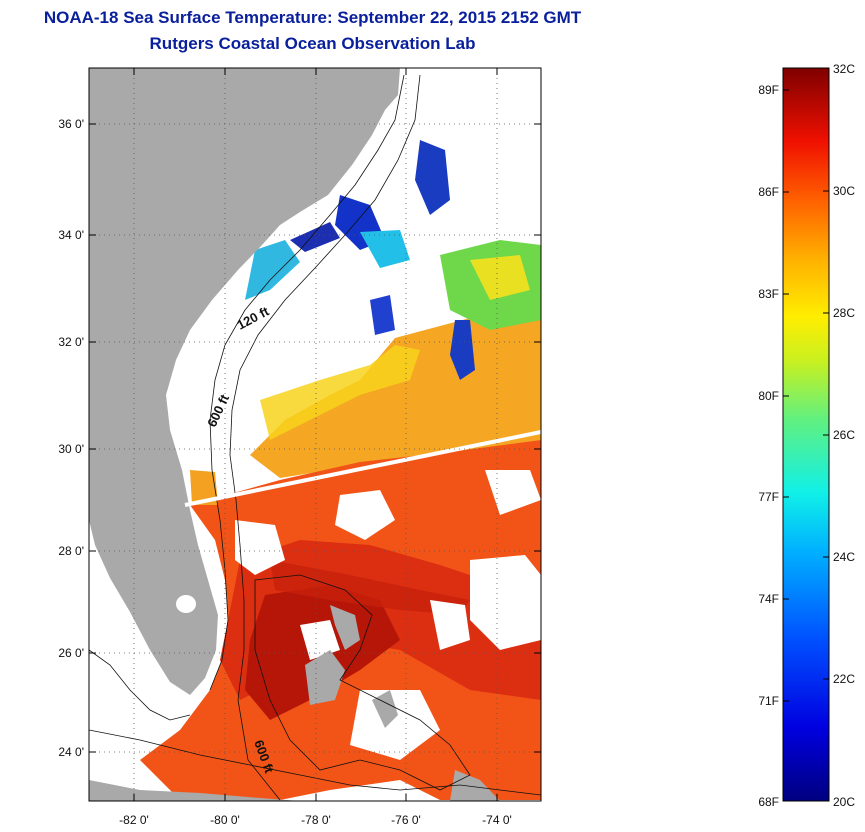 The image size is (865, 832). I want to click on colorbar-c-label: 28C, so click(844, 313).